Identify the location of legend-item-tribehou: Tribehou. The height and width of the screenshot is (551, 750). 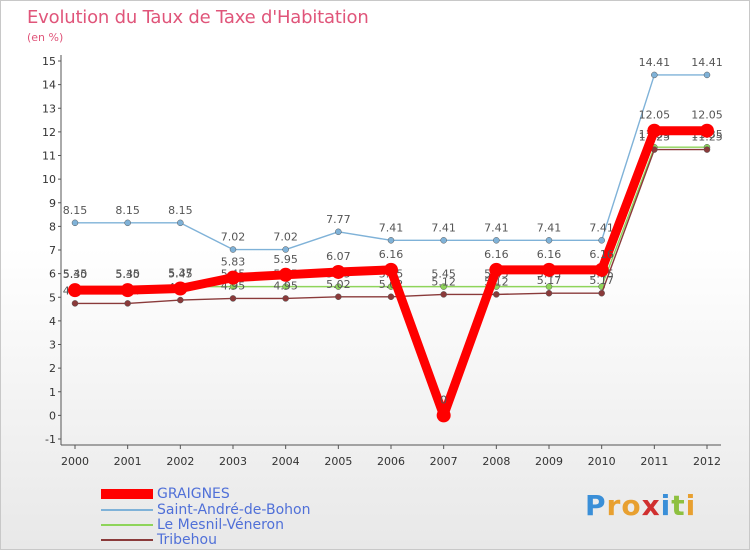
(159, 540).